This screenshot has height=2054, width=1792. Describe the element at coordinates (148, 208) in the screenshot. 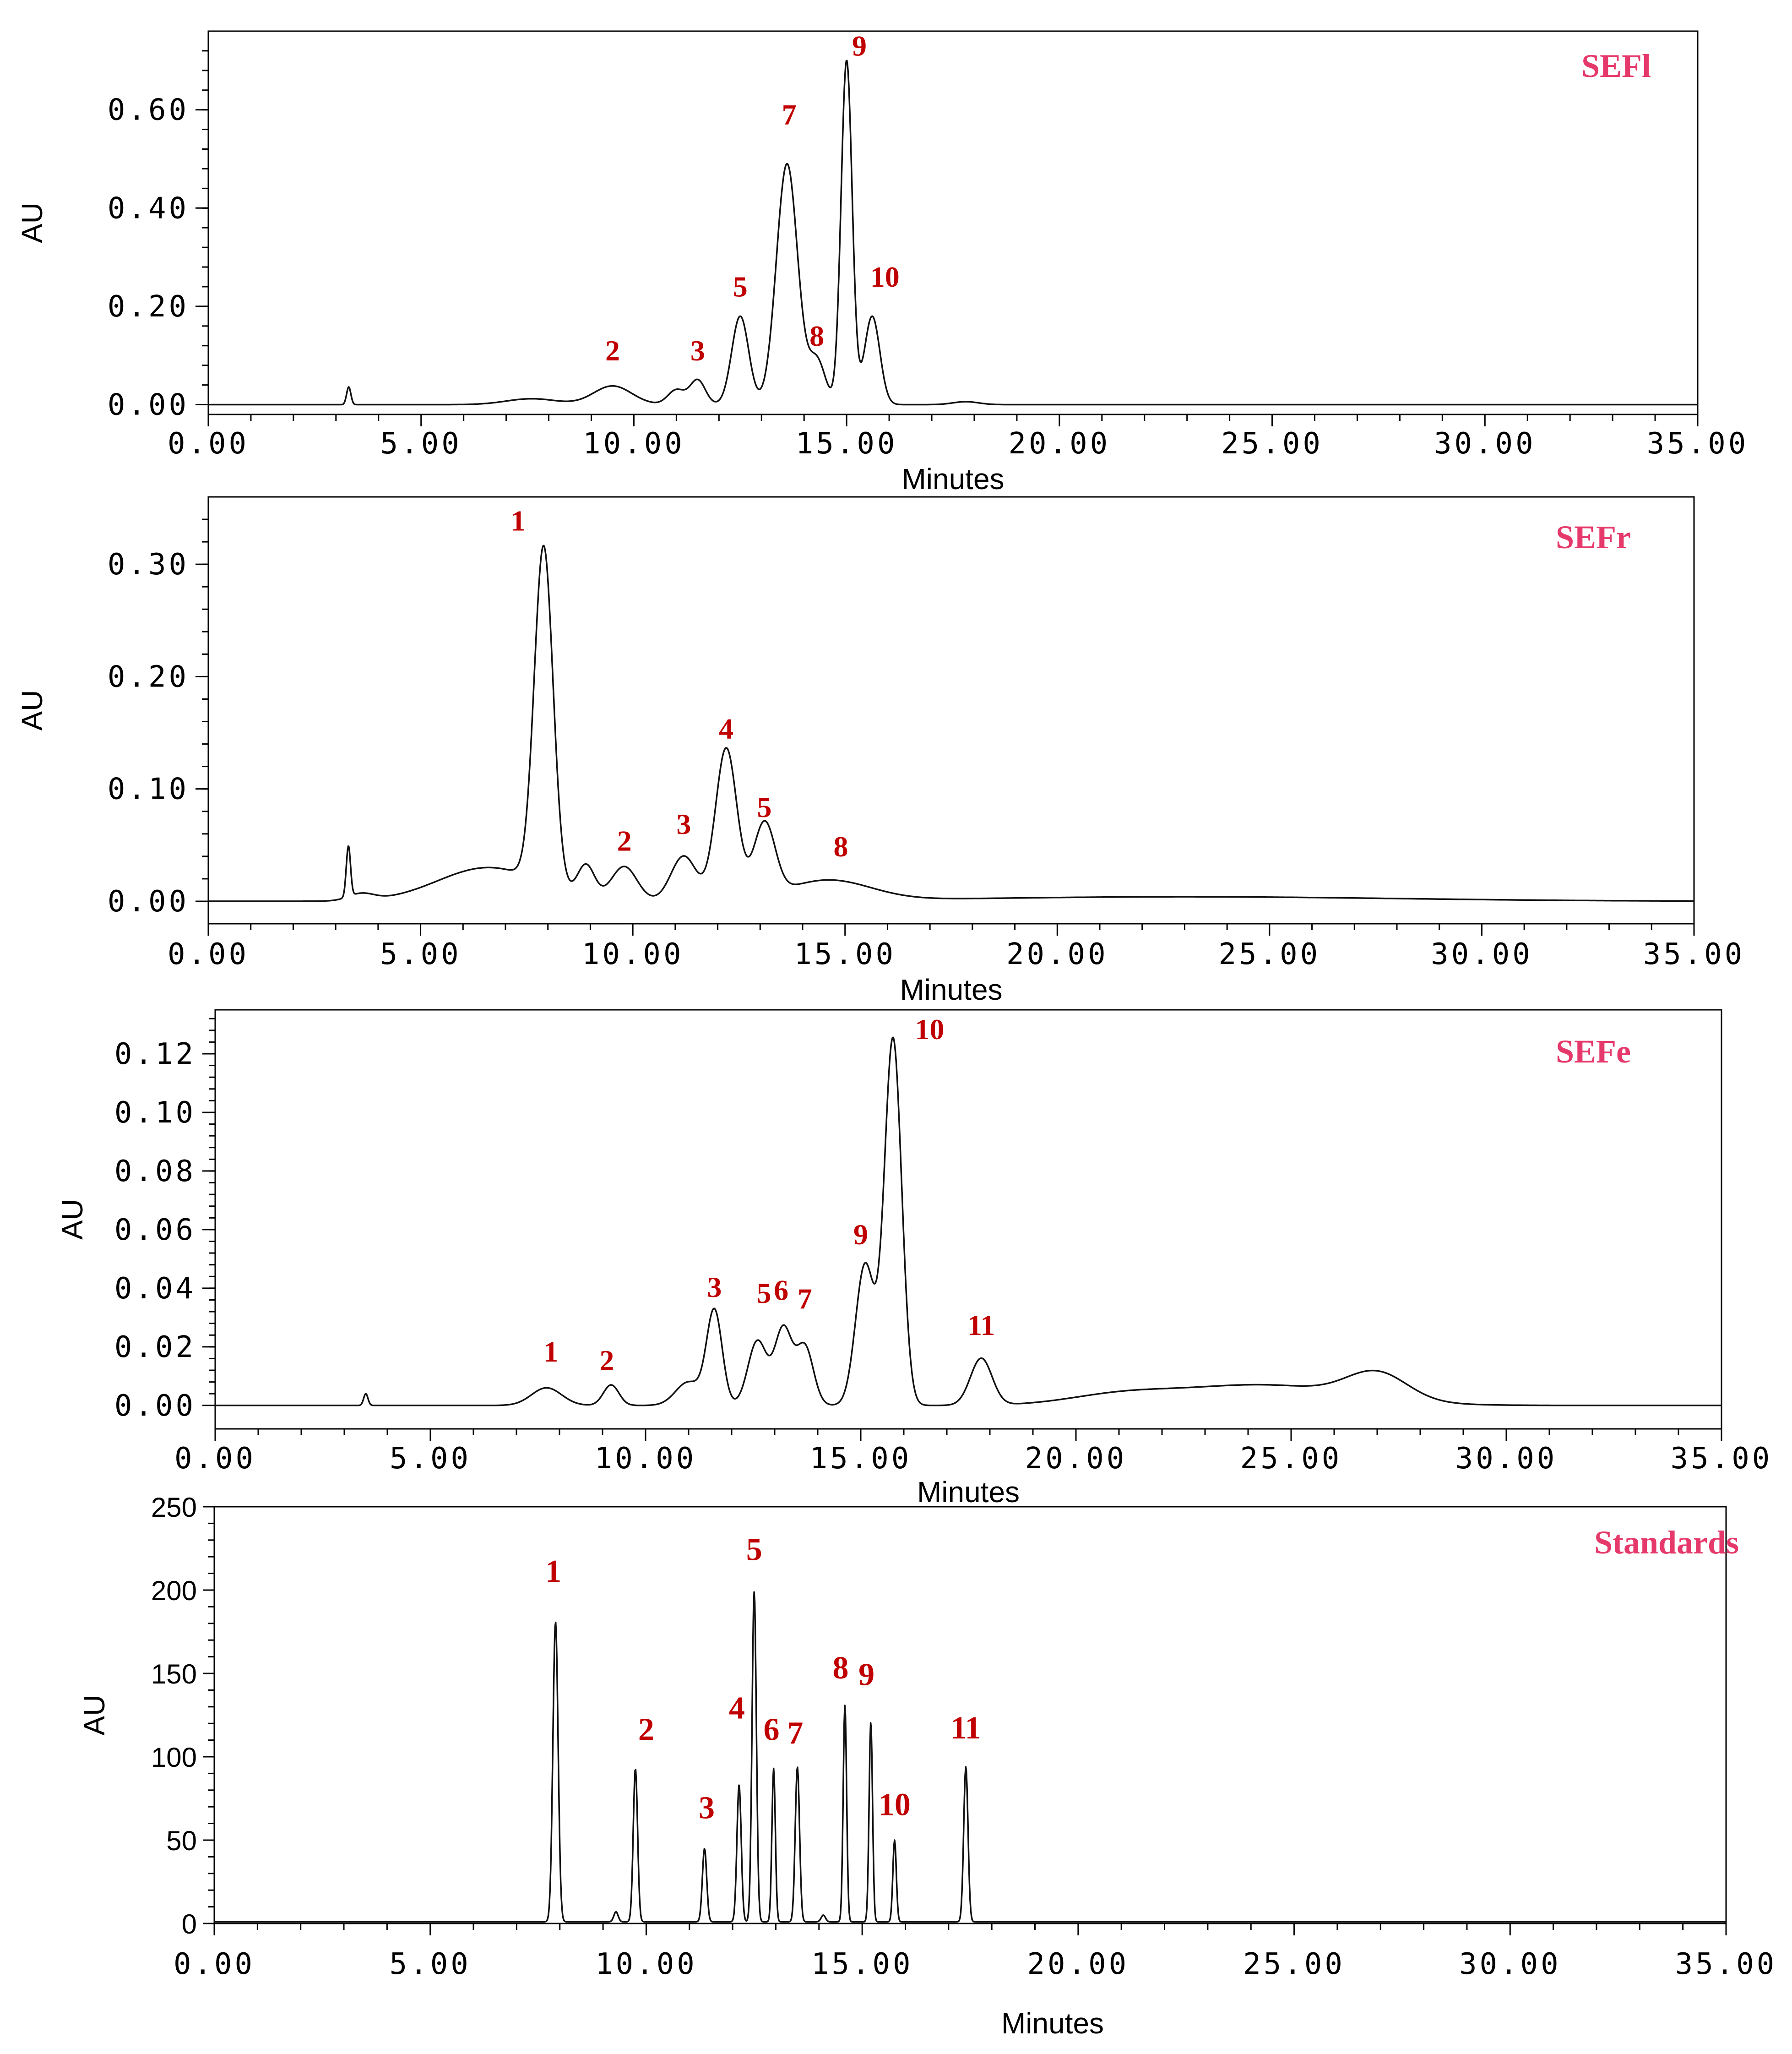

I see `y-tick-label: 0.40` at that location.